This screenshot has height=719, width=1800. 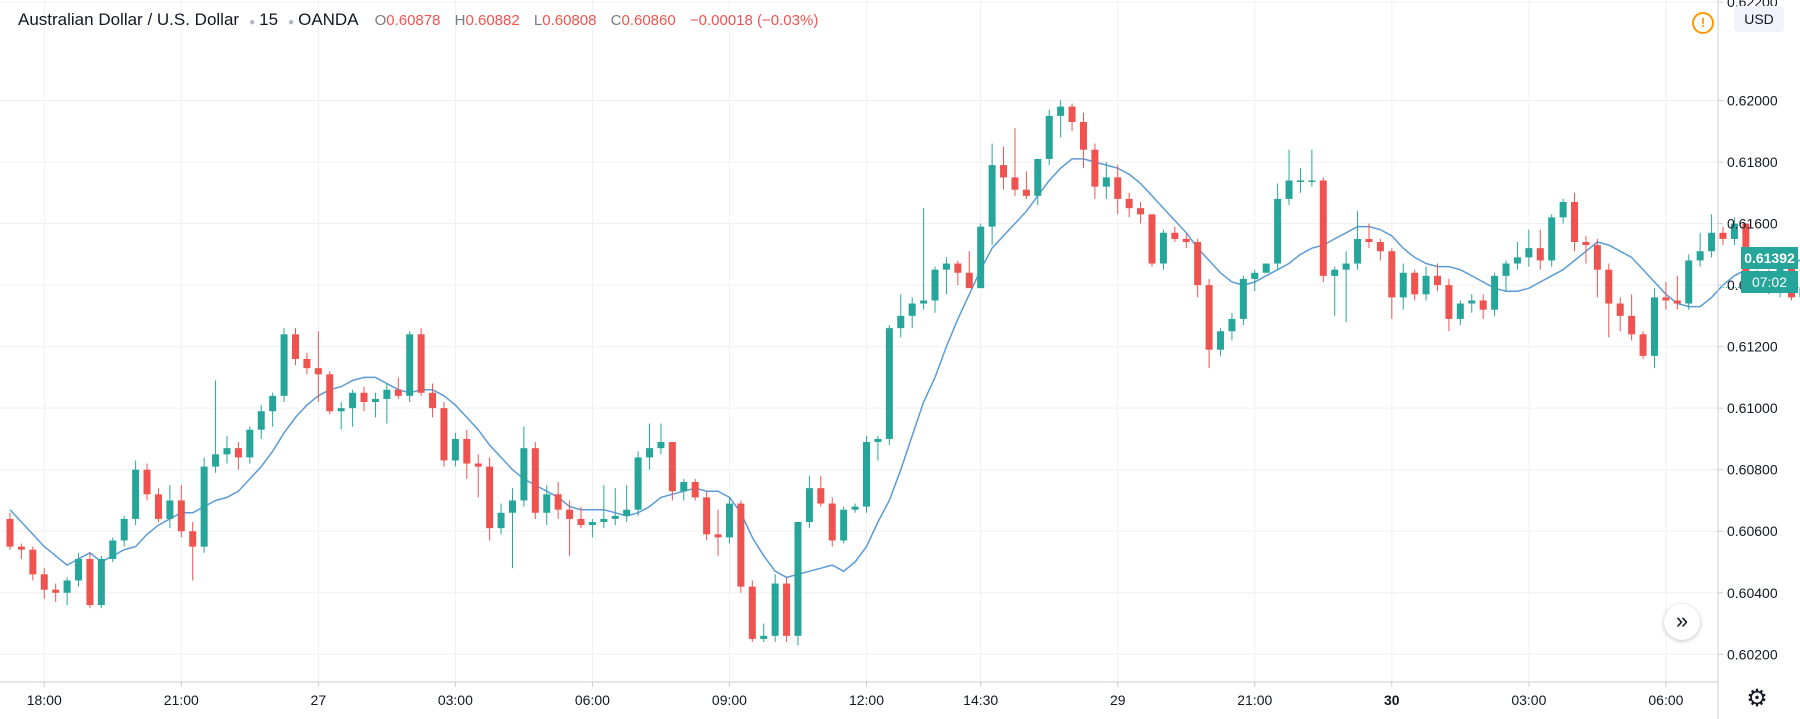 I want to click on gear-icon: ⚙, so click(x=1757, y=698).